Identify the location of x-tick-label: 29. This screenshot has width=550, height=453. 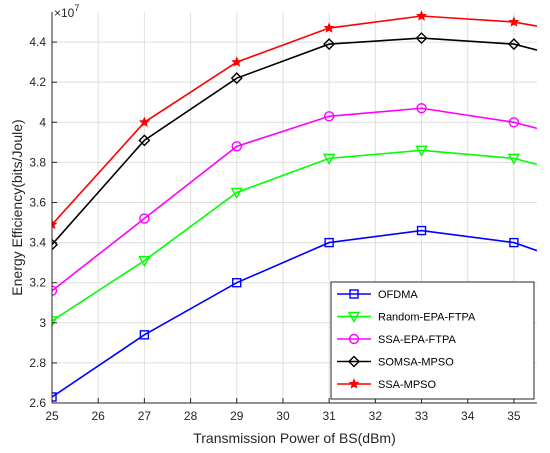
(237, 416).